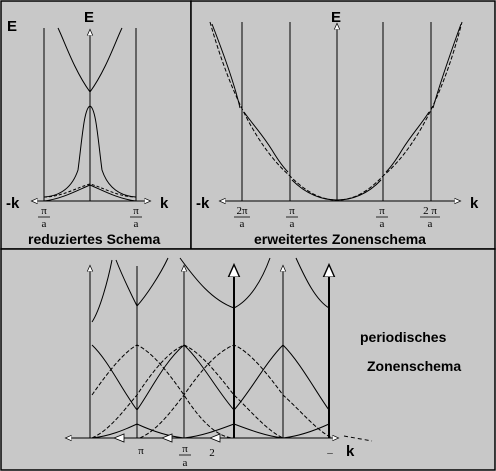 The image size is (496, 471). I want to click on reduced-neg-k-label: -k, so click(13, 203).